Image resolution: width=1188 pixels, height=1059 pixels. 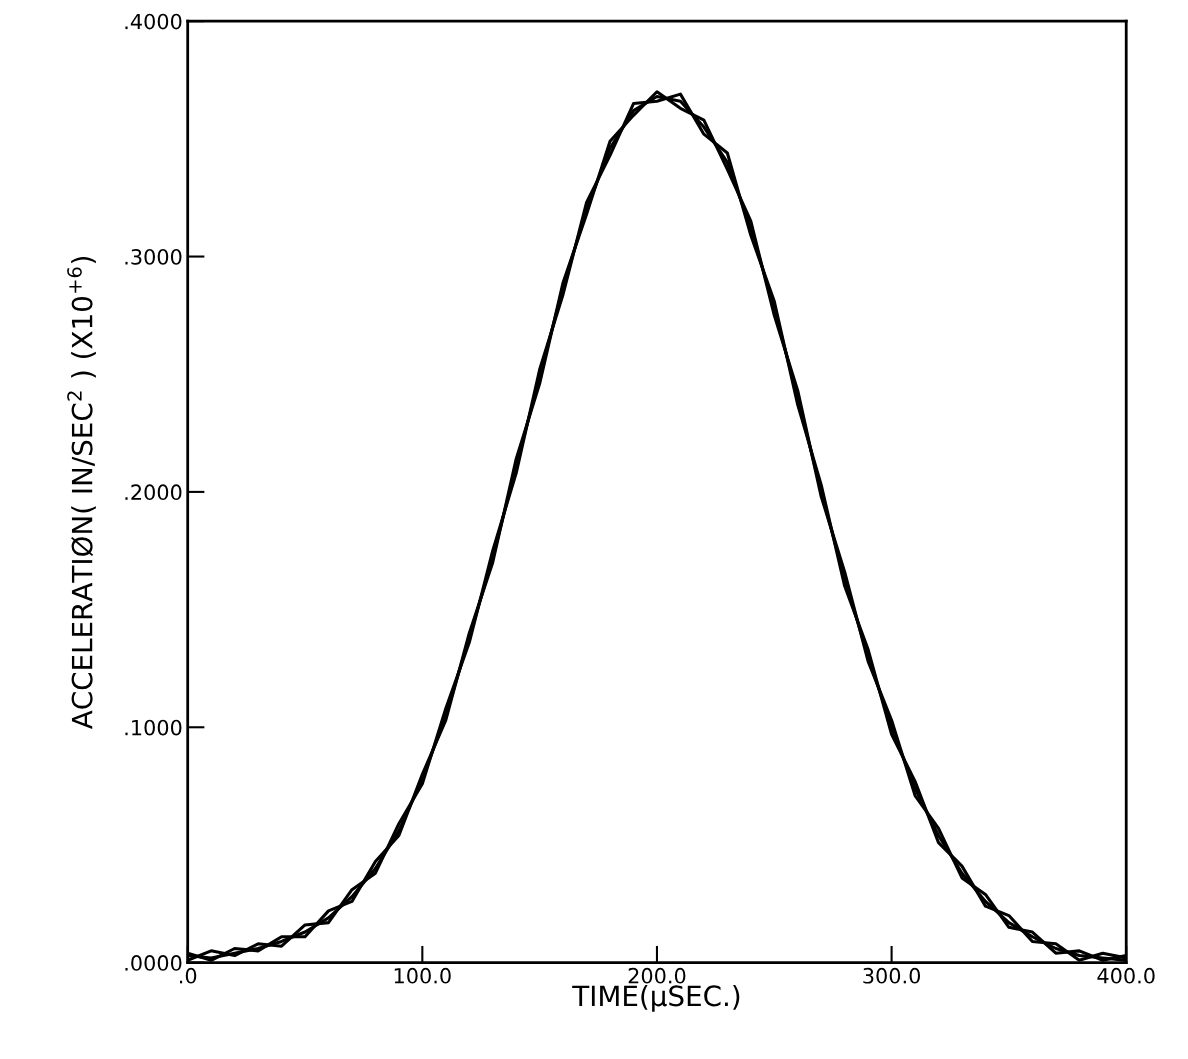 I want to click on x-tick-label: 300.0, so click(x=892, y=975).